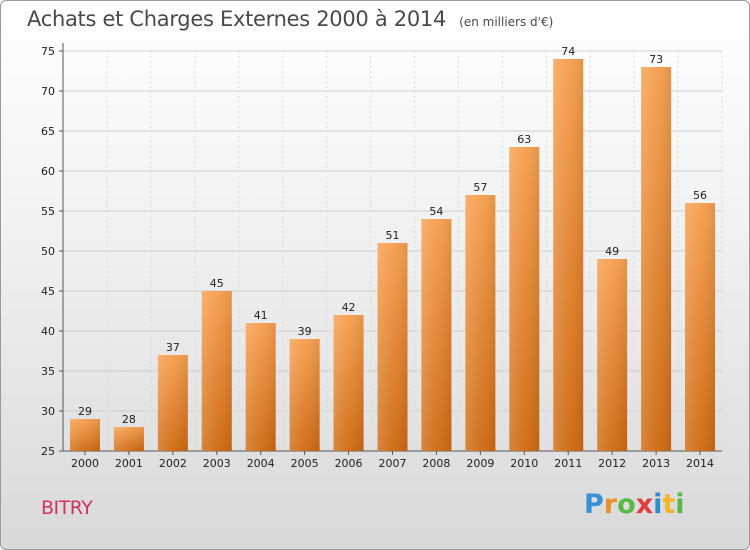  I want to click on y-tick-label: 40, so click(48, 331).